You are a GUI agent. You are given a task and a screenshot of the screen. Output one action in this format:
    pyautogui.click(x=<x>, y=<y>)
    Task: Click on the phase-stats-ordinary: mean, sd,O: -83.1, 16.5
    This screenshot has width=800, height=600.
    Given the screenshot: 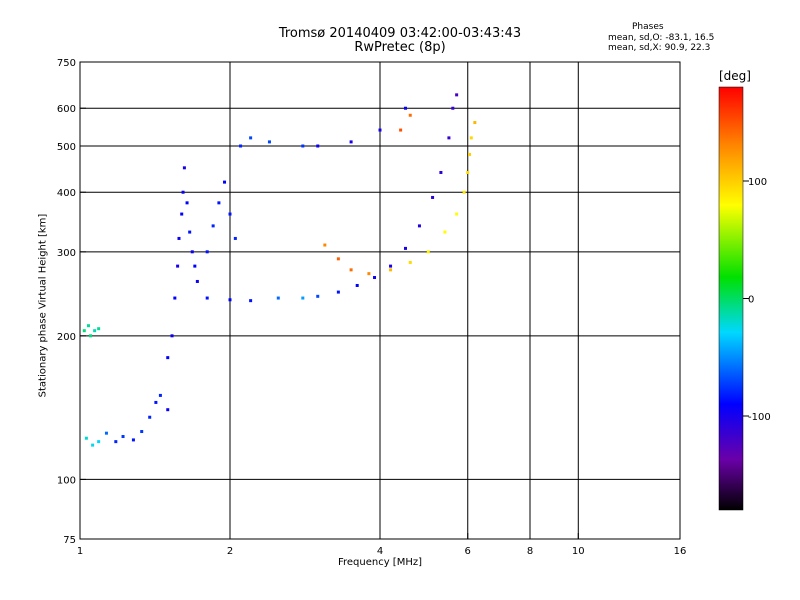 What is the action you would take?
    pyautogui.click(x=661, y=38)
    